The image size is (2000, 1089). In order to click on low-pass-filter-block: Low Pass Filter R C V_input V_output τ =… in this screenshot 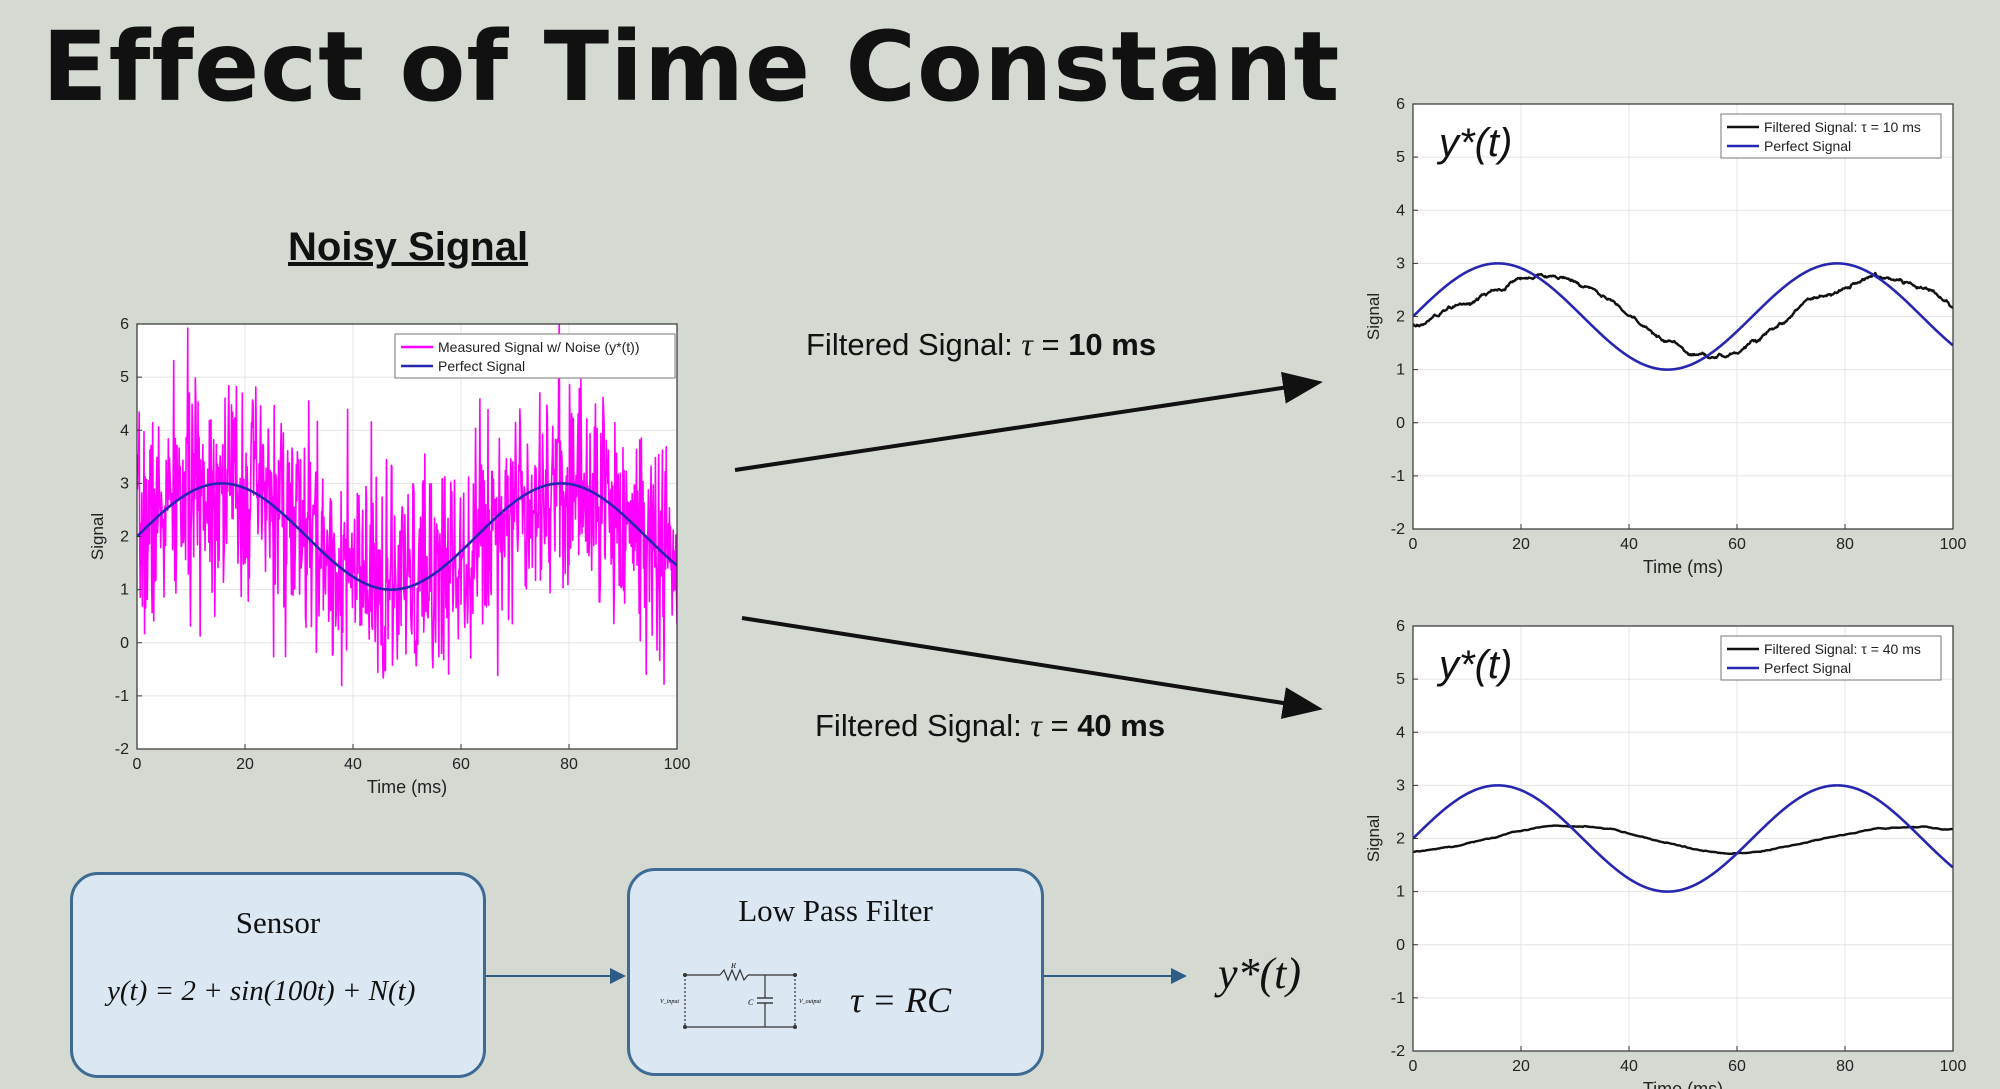, I will do `click(835, 972)`.